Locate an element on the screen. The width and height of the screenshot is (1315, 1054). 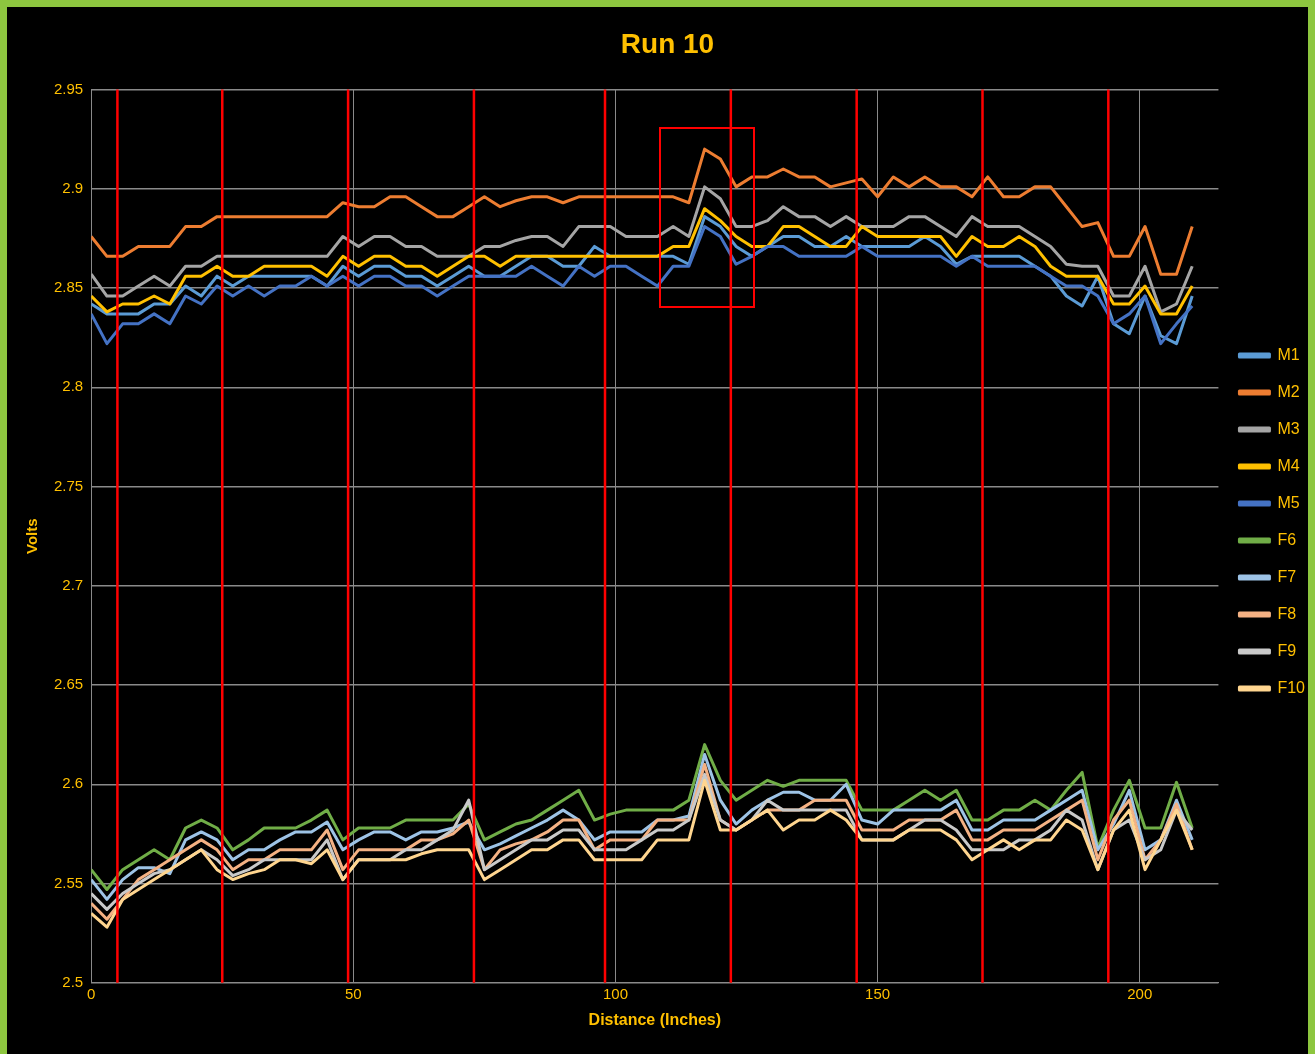
x-tick-label: 150 is located at coordinates (878, 993).